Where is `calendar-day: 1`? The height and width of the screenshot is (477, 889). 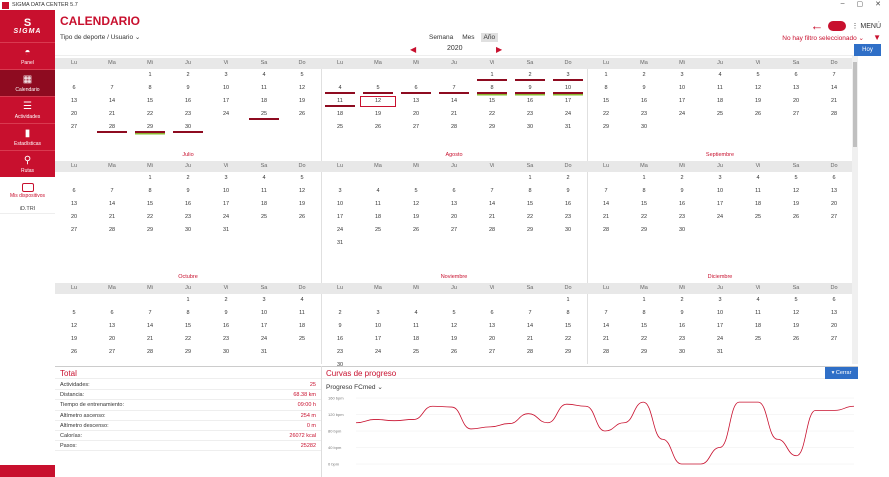 calendar-day: 1 is located at coordinates (606, 75).